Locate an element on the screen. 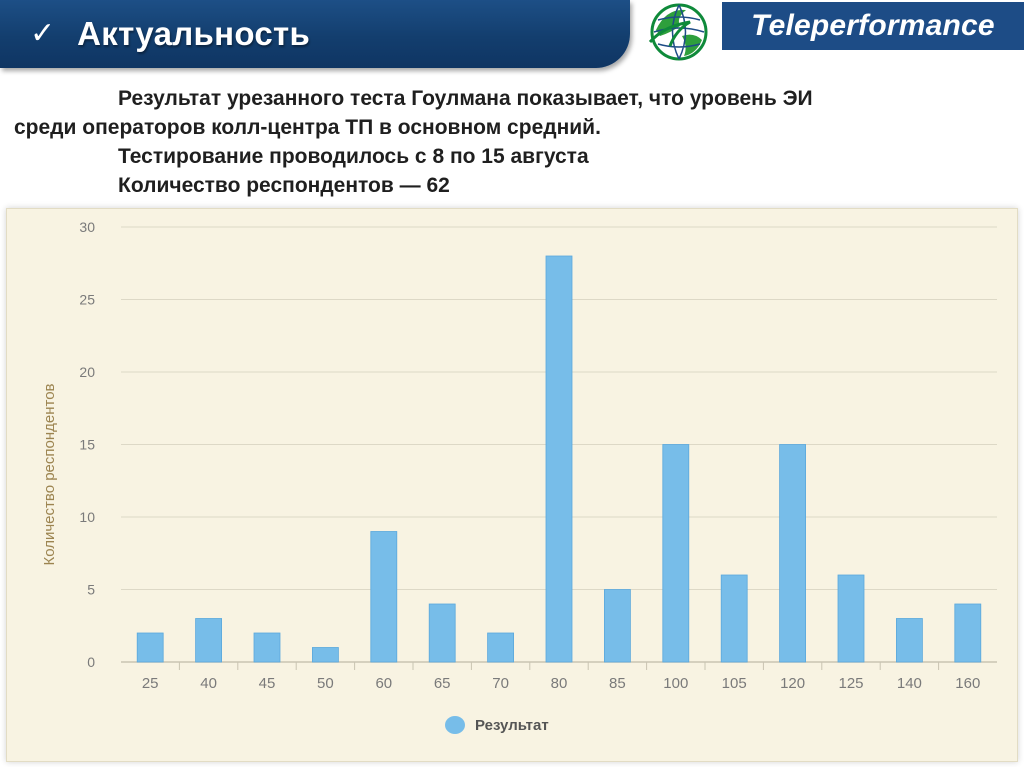 This screenshot has width=1024, height=767. slide-title: Актуальность is located at coordinates (194, 33).